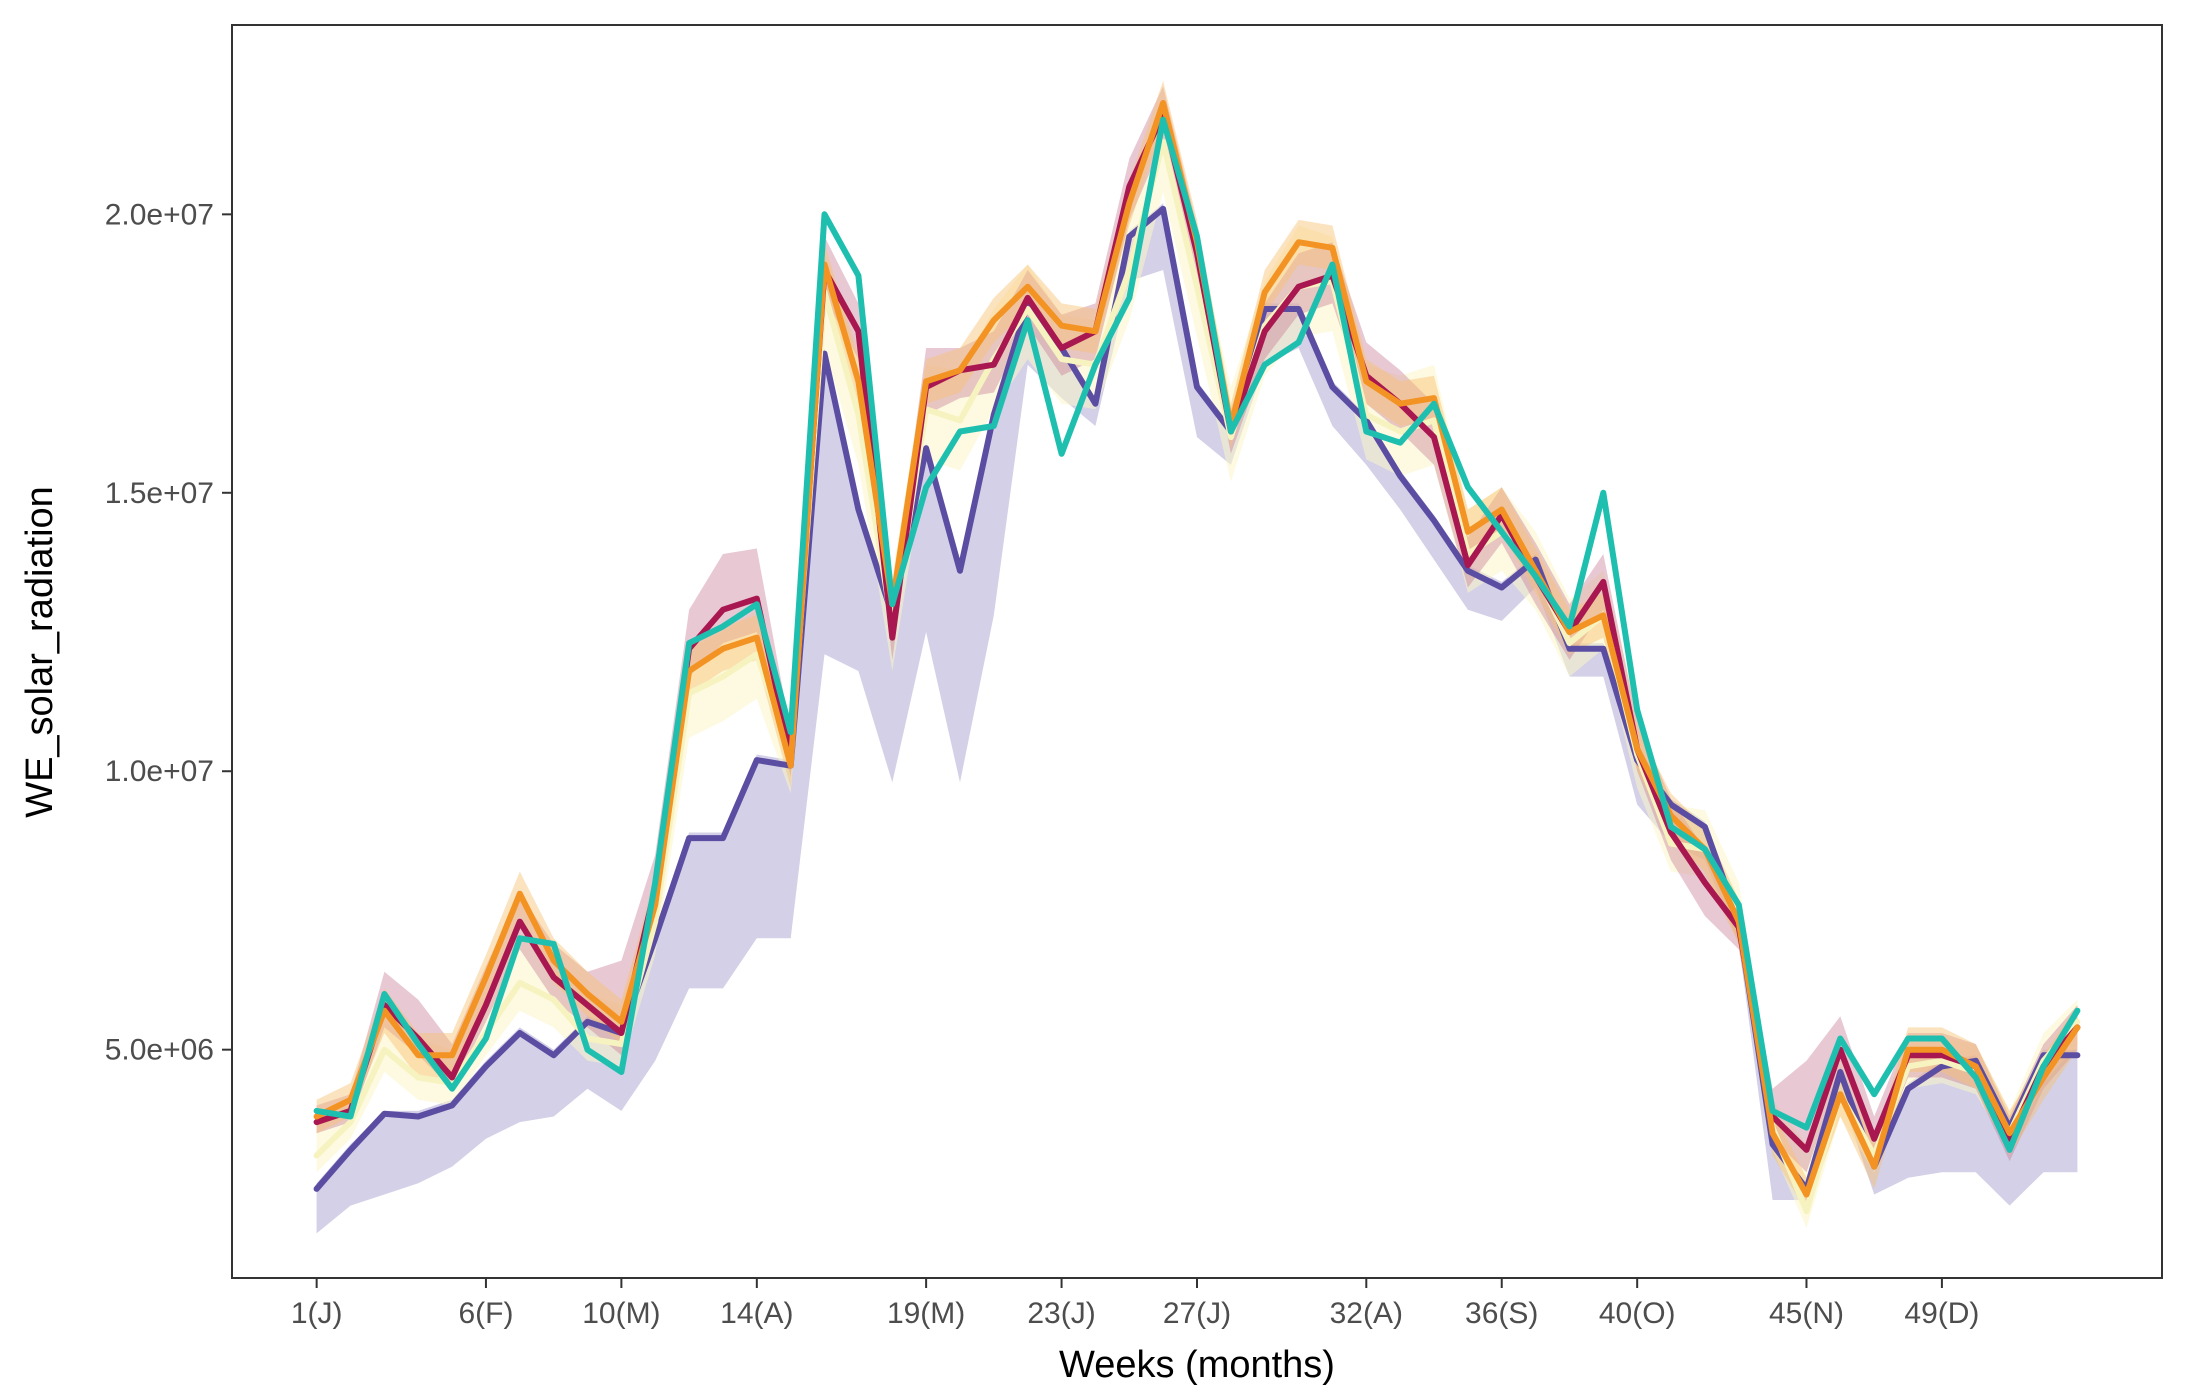 The height and width of the screenshot is (1400, 2200). I want to click on x-tick-label: 45(N), so click(1806, 1313).